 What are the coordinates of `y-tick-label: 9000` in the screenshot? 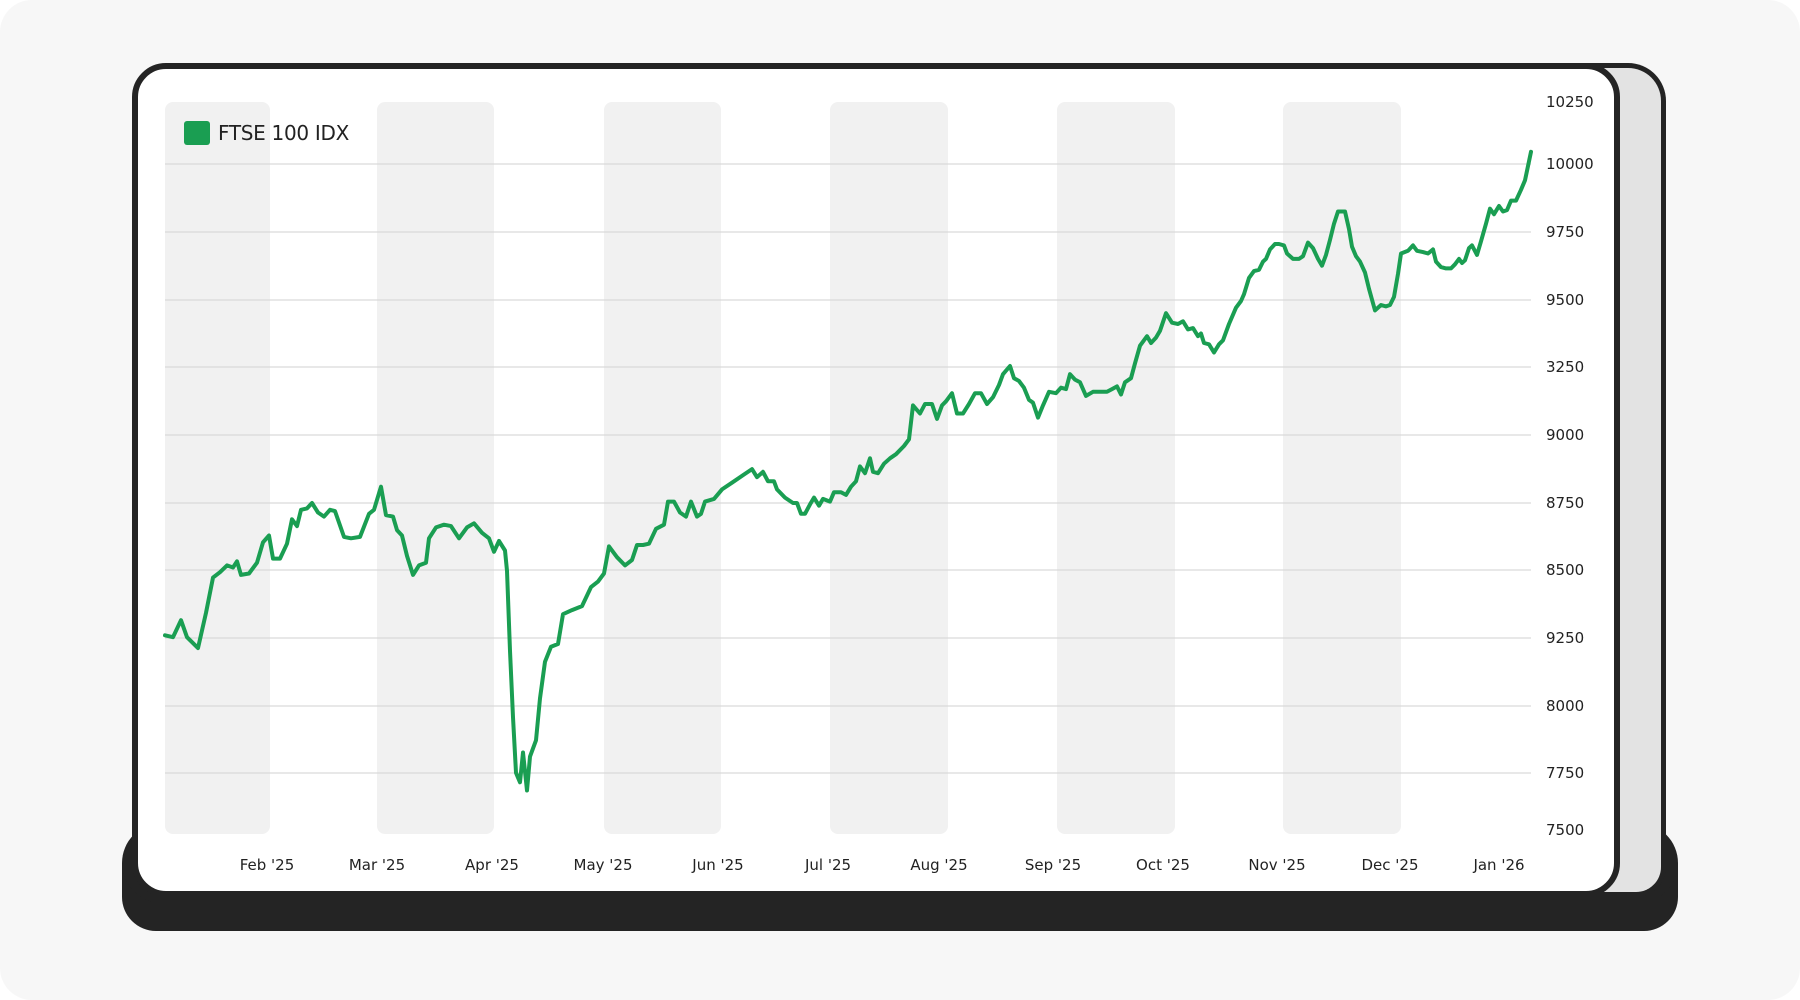 It's located at (1565, 435).